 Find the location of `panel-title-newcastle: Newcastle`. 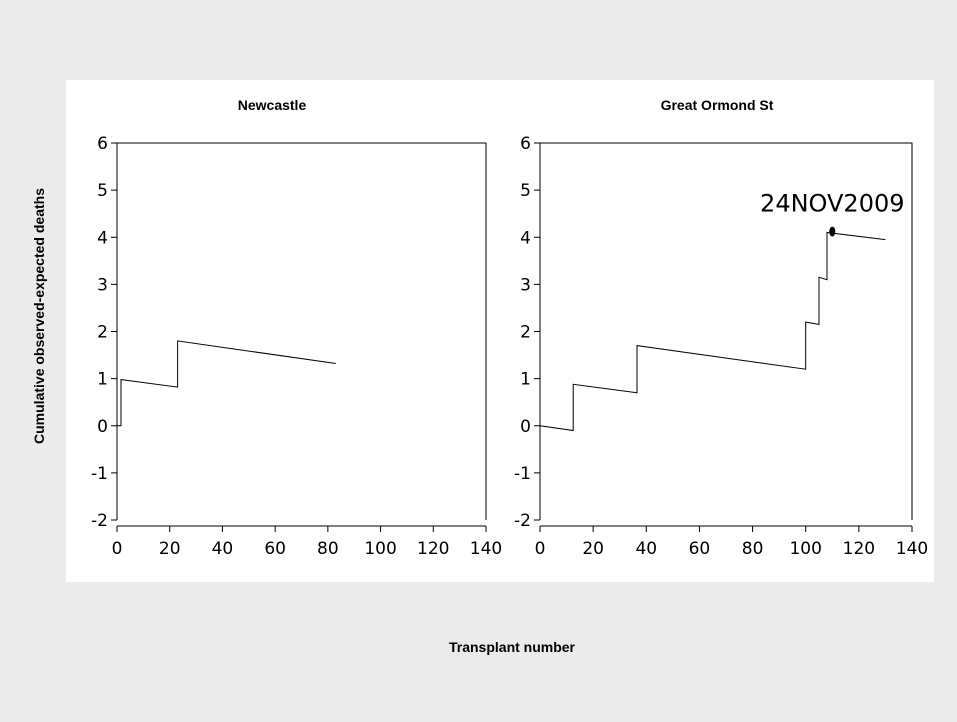

panel-title-newcastle: Newcastle is located at coordinates (272, 105).